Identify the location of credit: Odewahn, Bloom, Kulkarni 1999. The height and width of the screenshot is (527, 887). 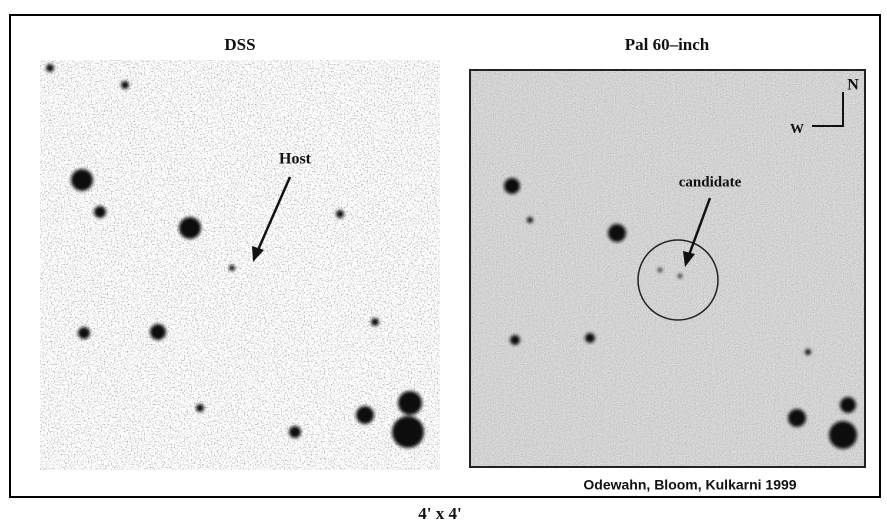
(689, 485).